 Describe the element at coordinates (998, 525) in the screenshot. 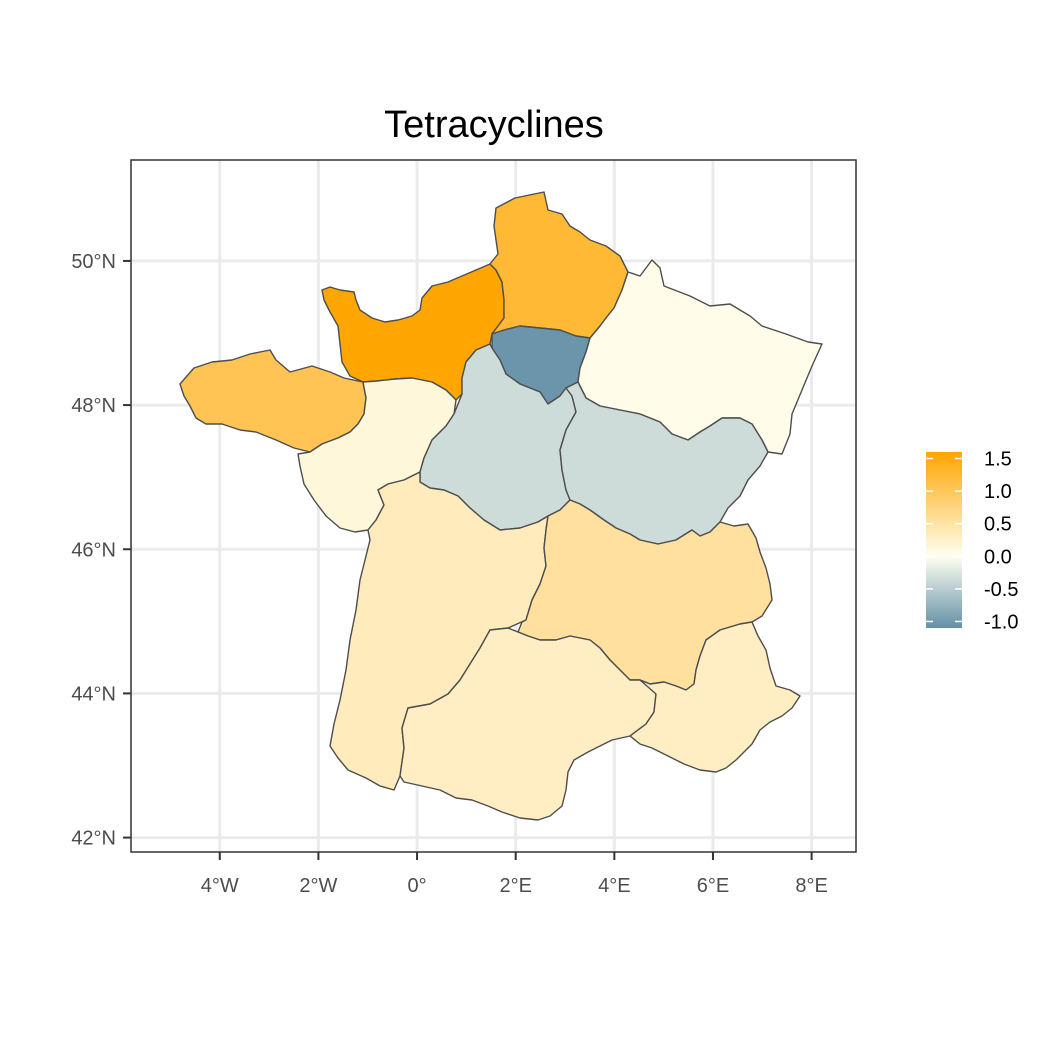

I see `legend-label: 0.5` at that location.